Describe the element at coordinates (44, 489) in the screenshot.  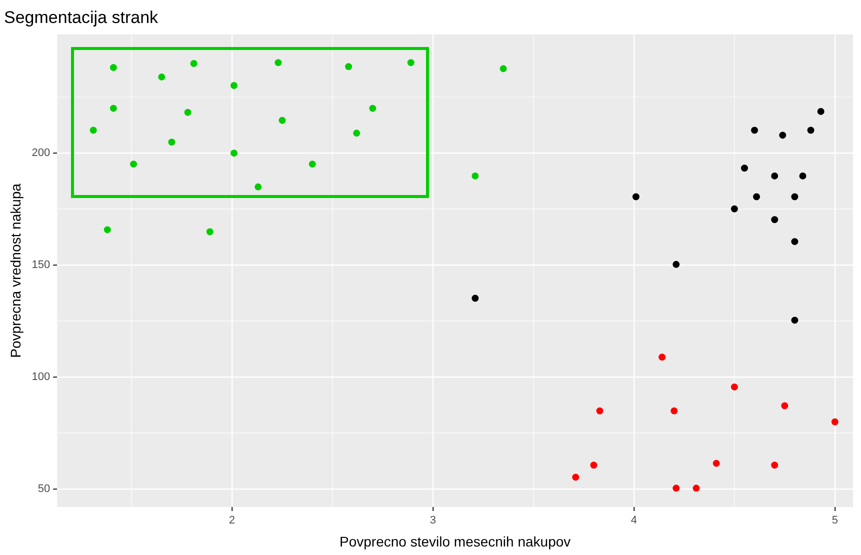
I see `y-tick-label: 50` at that location.